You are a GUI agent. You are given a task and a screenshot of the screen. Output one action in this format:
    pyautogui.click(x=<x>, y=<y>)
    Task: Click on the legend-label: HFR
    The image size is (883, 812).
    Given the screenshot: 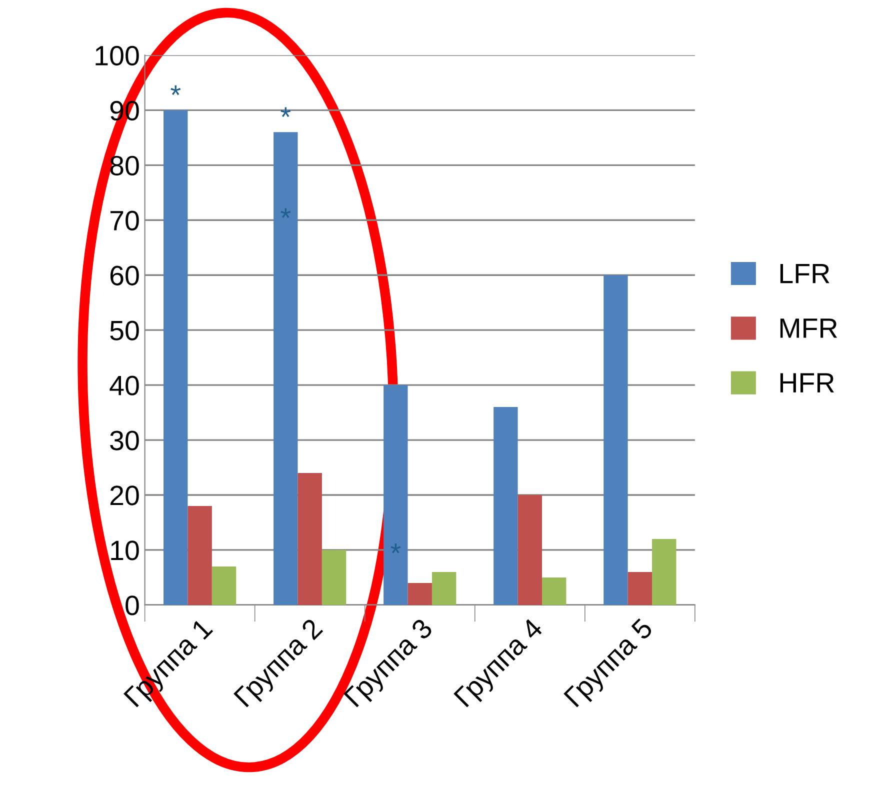 What is the action you would take?
    pyautogui.click(x=807, y=382)
    